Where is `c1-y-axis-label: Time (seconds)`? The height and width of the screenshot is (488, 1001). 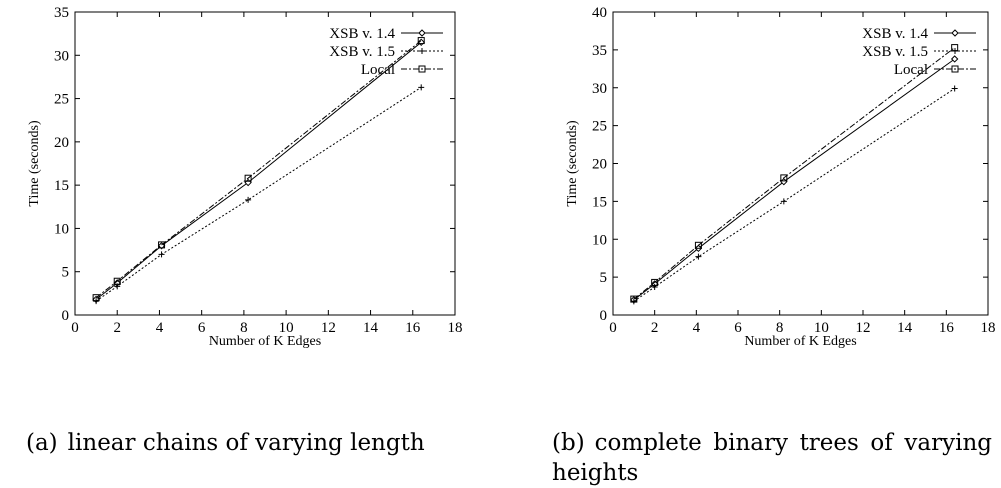 c1-y-axis-label: Time (seconds) is located at coordinates (572, 163).